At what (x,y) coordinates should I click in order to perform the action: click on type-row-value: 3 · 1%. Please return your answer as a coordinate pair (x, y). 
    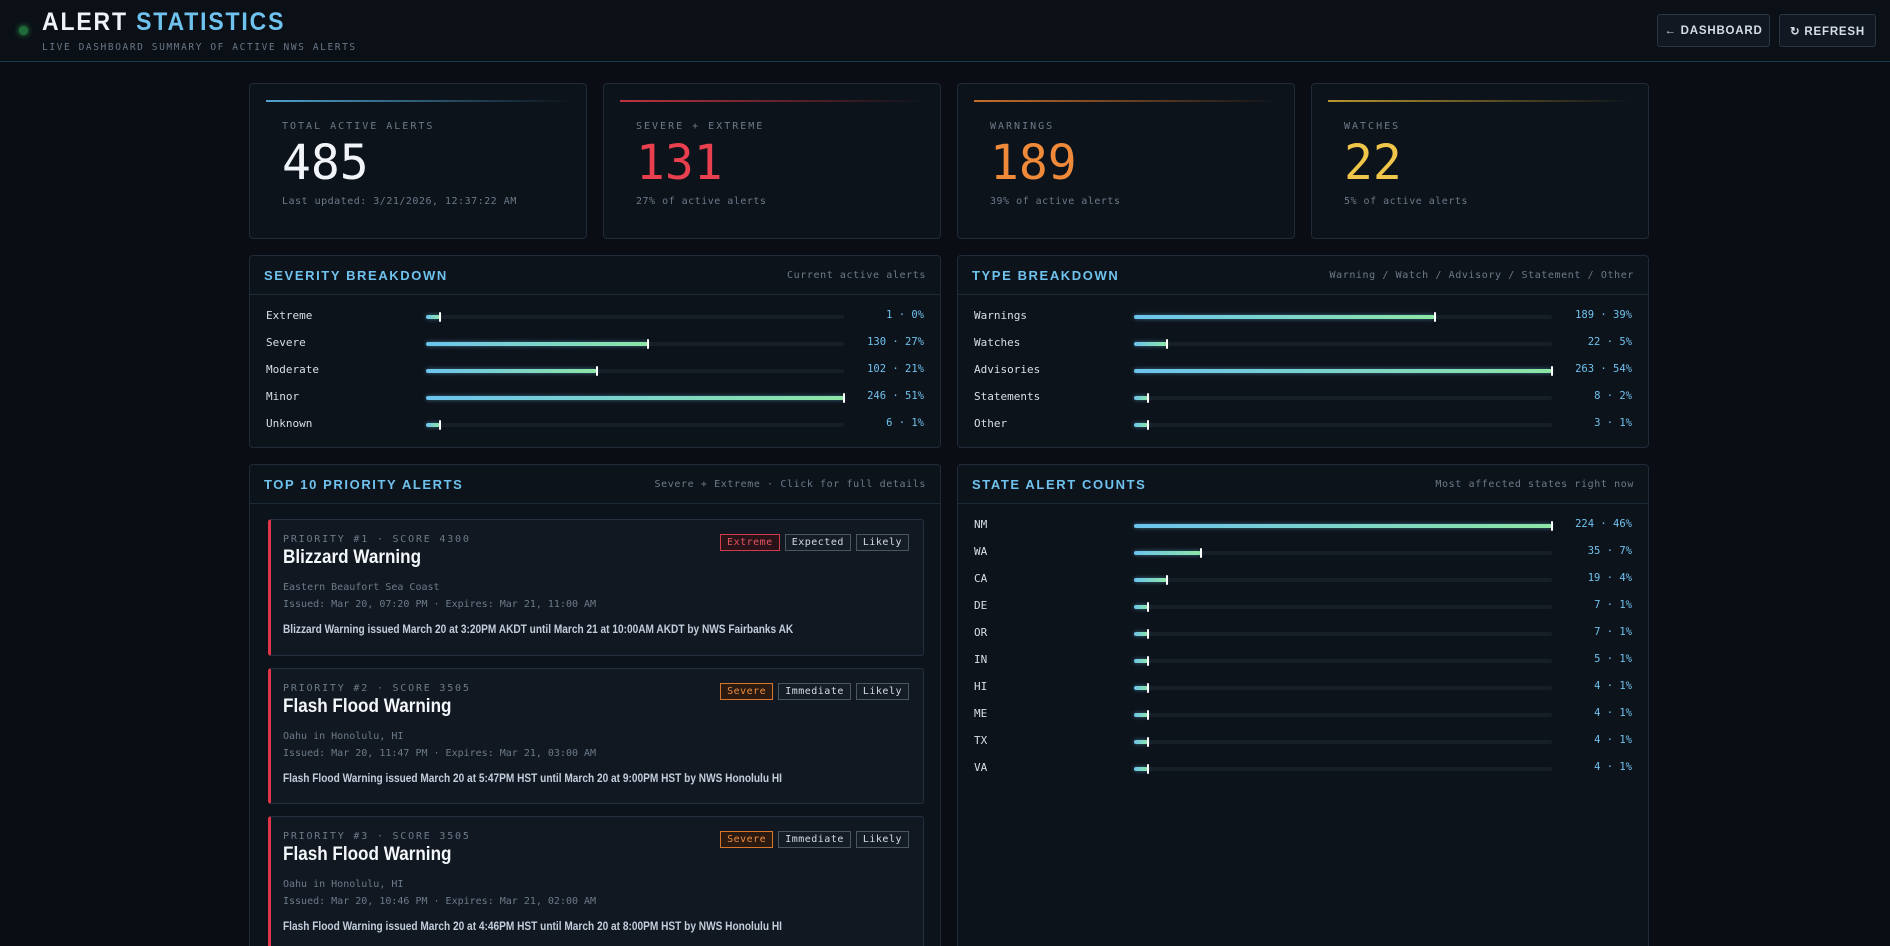
    Looking at the image, I should click on (1613, 423).